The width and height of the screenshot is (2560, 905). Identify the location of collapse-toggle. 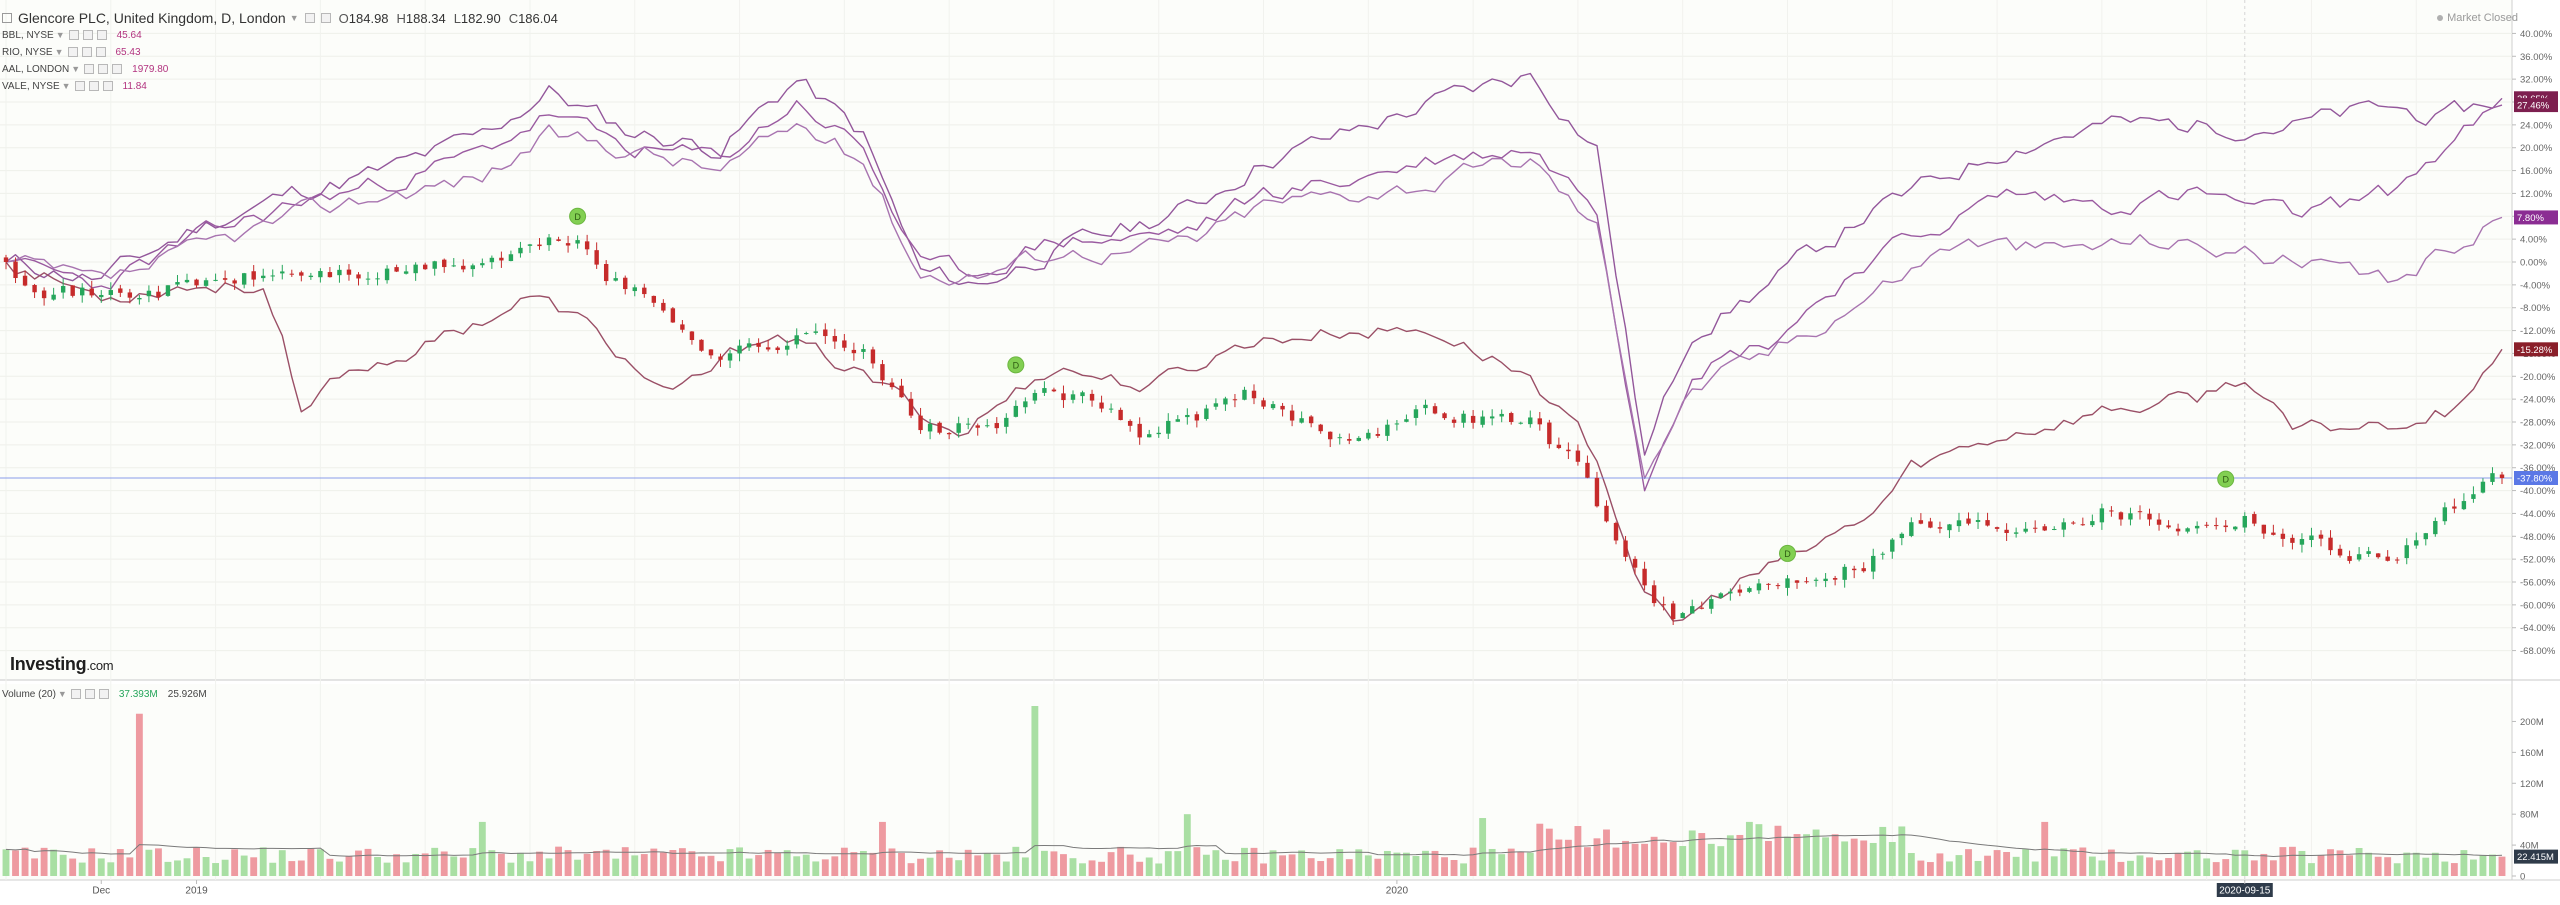
(7, 18).